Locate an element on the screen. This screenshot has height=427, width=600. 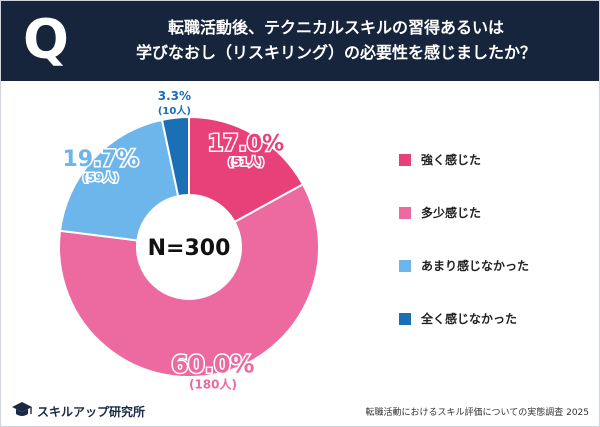
legend-item-not-at-all: 全く感じなかった is located at coordinates (494, 319).